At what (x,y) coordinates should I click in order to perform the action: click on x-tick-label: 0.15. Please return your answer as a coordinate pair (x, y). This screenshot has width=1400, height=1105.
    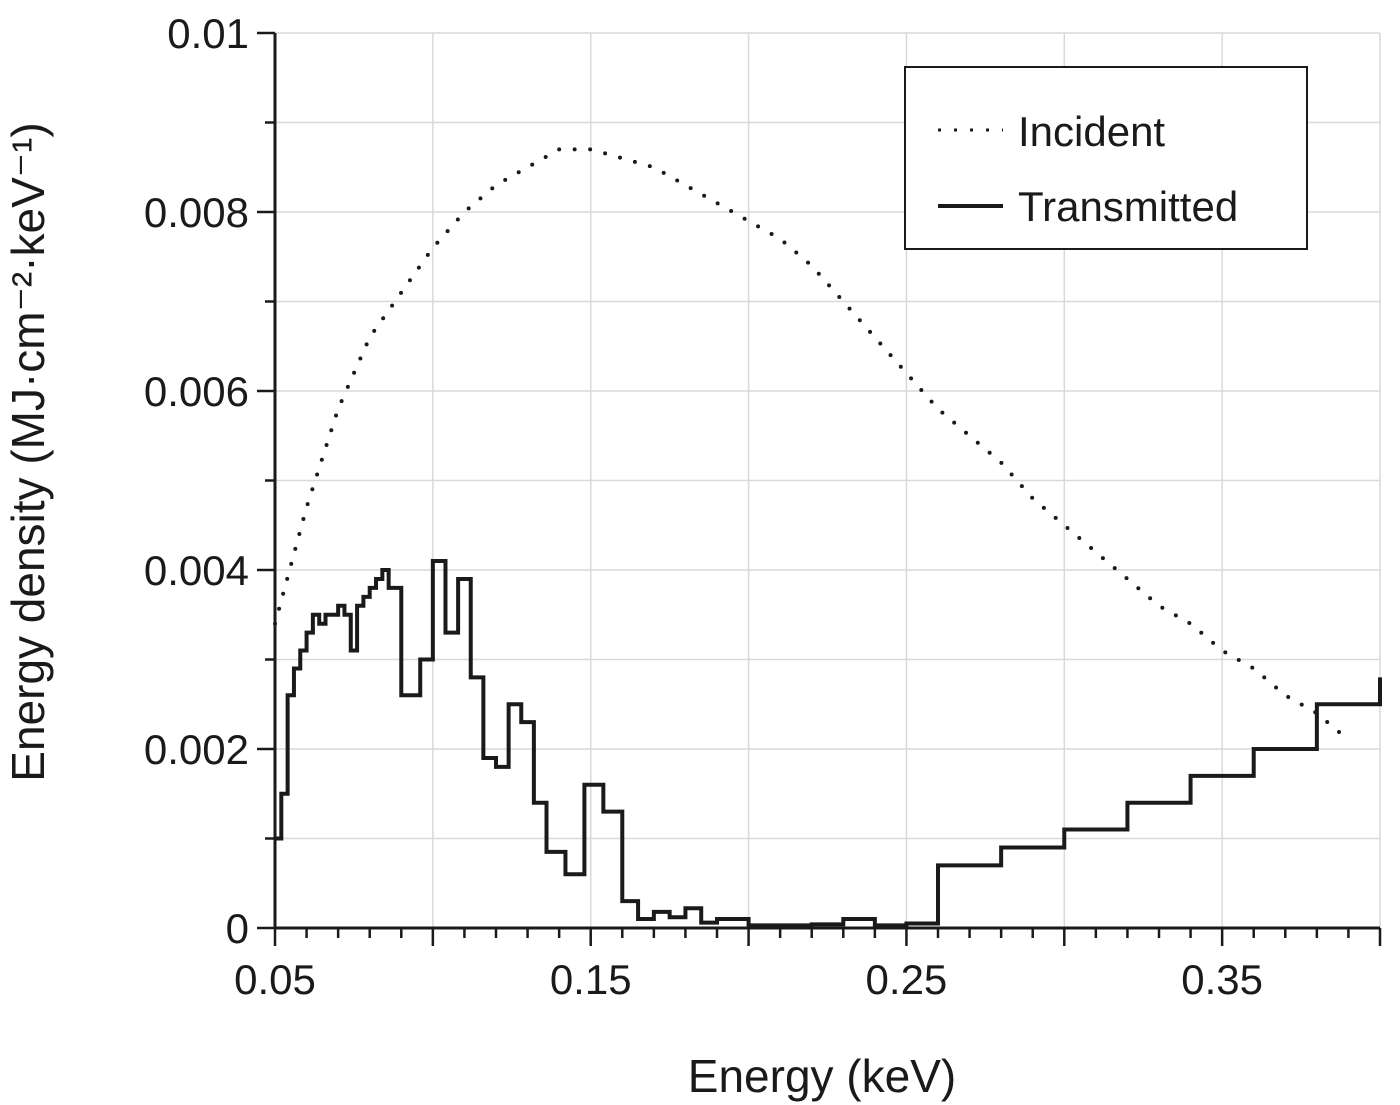
    Looking at the image, I should click on (591, 979).